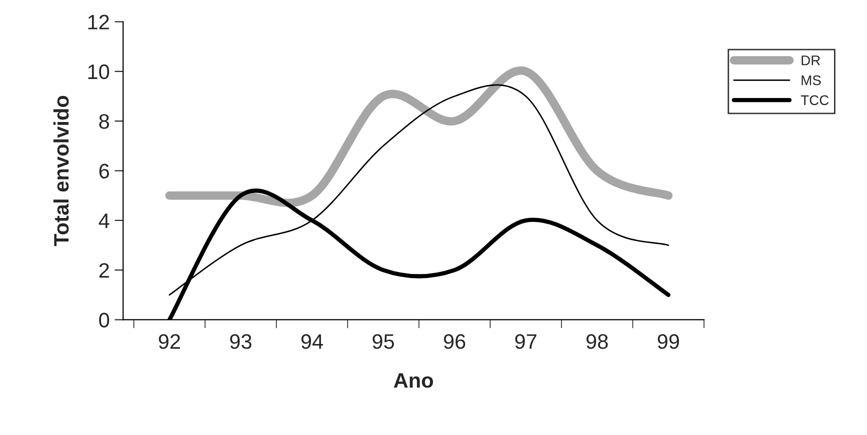 The image size is (867, 435). What do you see at coordinates (61, 171) in the screenshot?
I see `y-axis-title: Total envolvido` at bounding box center [61, 171].